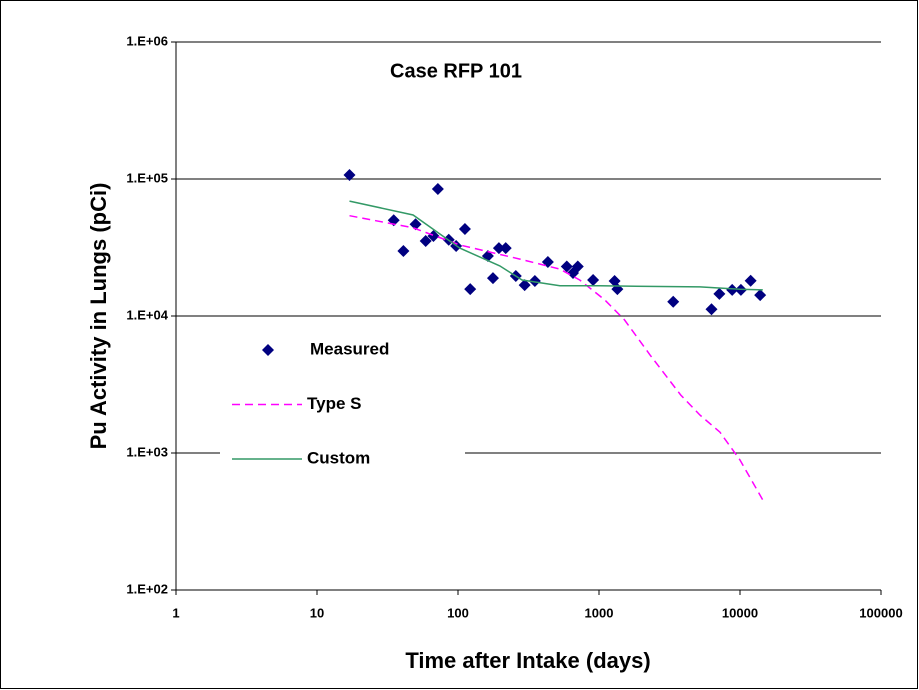  I want to click on x-tick-label: 10, so click(317, 612).